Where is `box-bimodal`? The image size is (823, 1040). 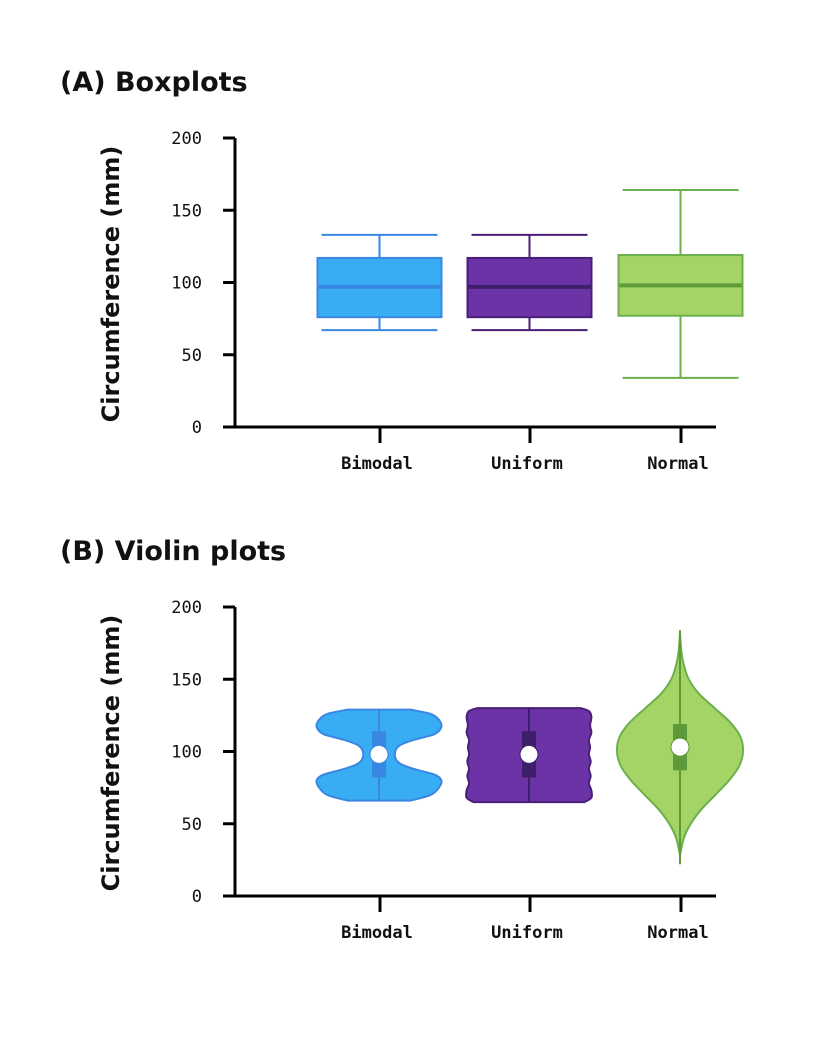
box-bimodal is located at coordinates (379, 282).